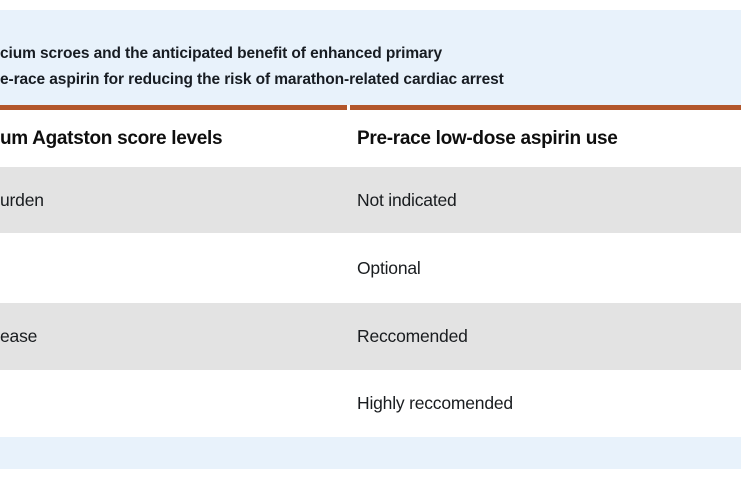 The height and width of the screenshot is (486, 741). Describe the element at coordinates (111, 138) in the screenshot. I see `column-header-score-levels: um Agatston score levels` at that location.